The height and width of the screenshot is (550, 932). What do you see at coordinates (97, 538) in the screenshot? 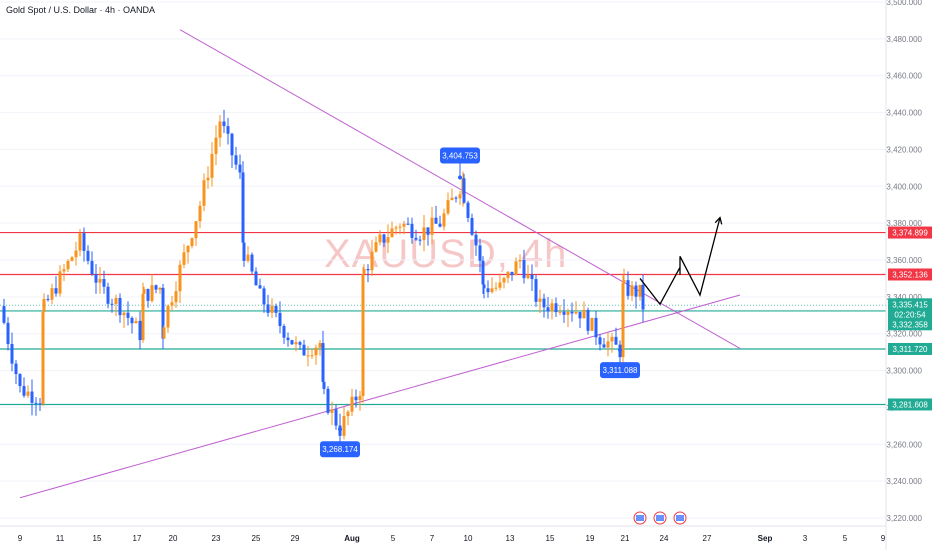
I see `date-tick-label: 15` at bounding box center [97, 538].